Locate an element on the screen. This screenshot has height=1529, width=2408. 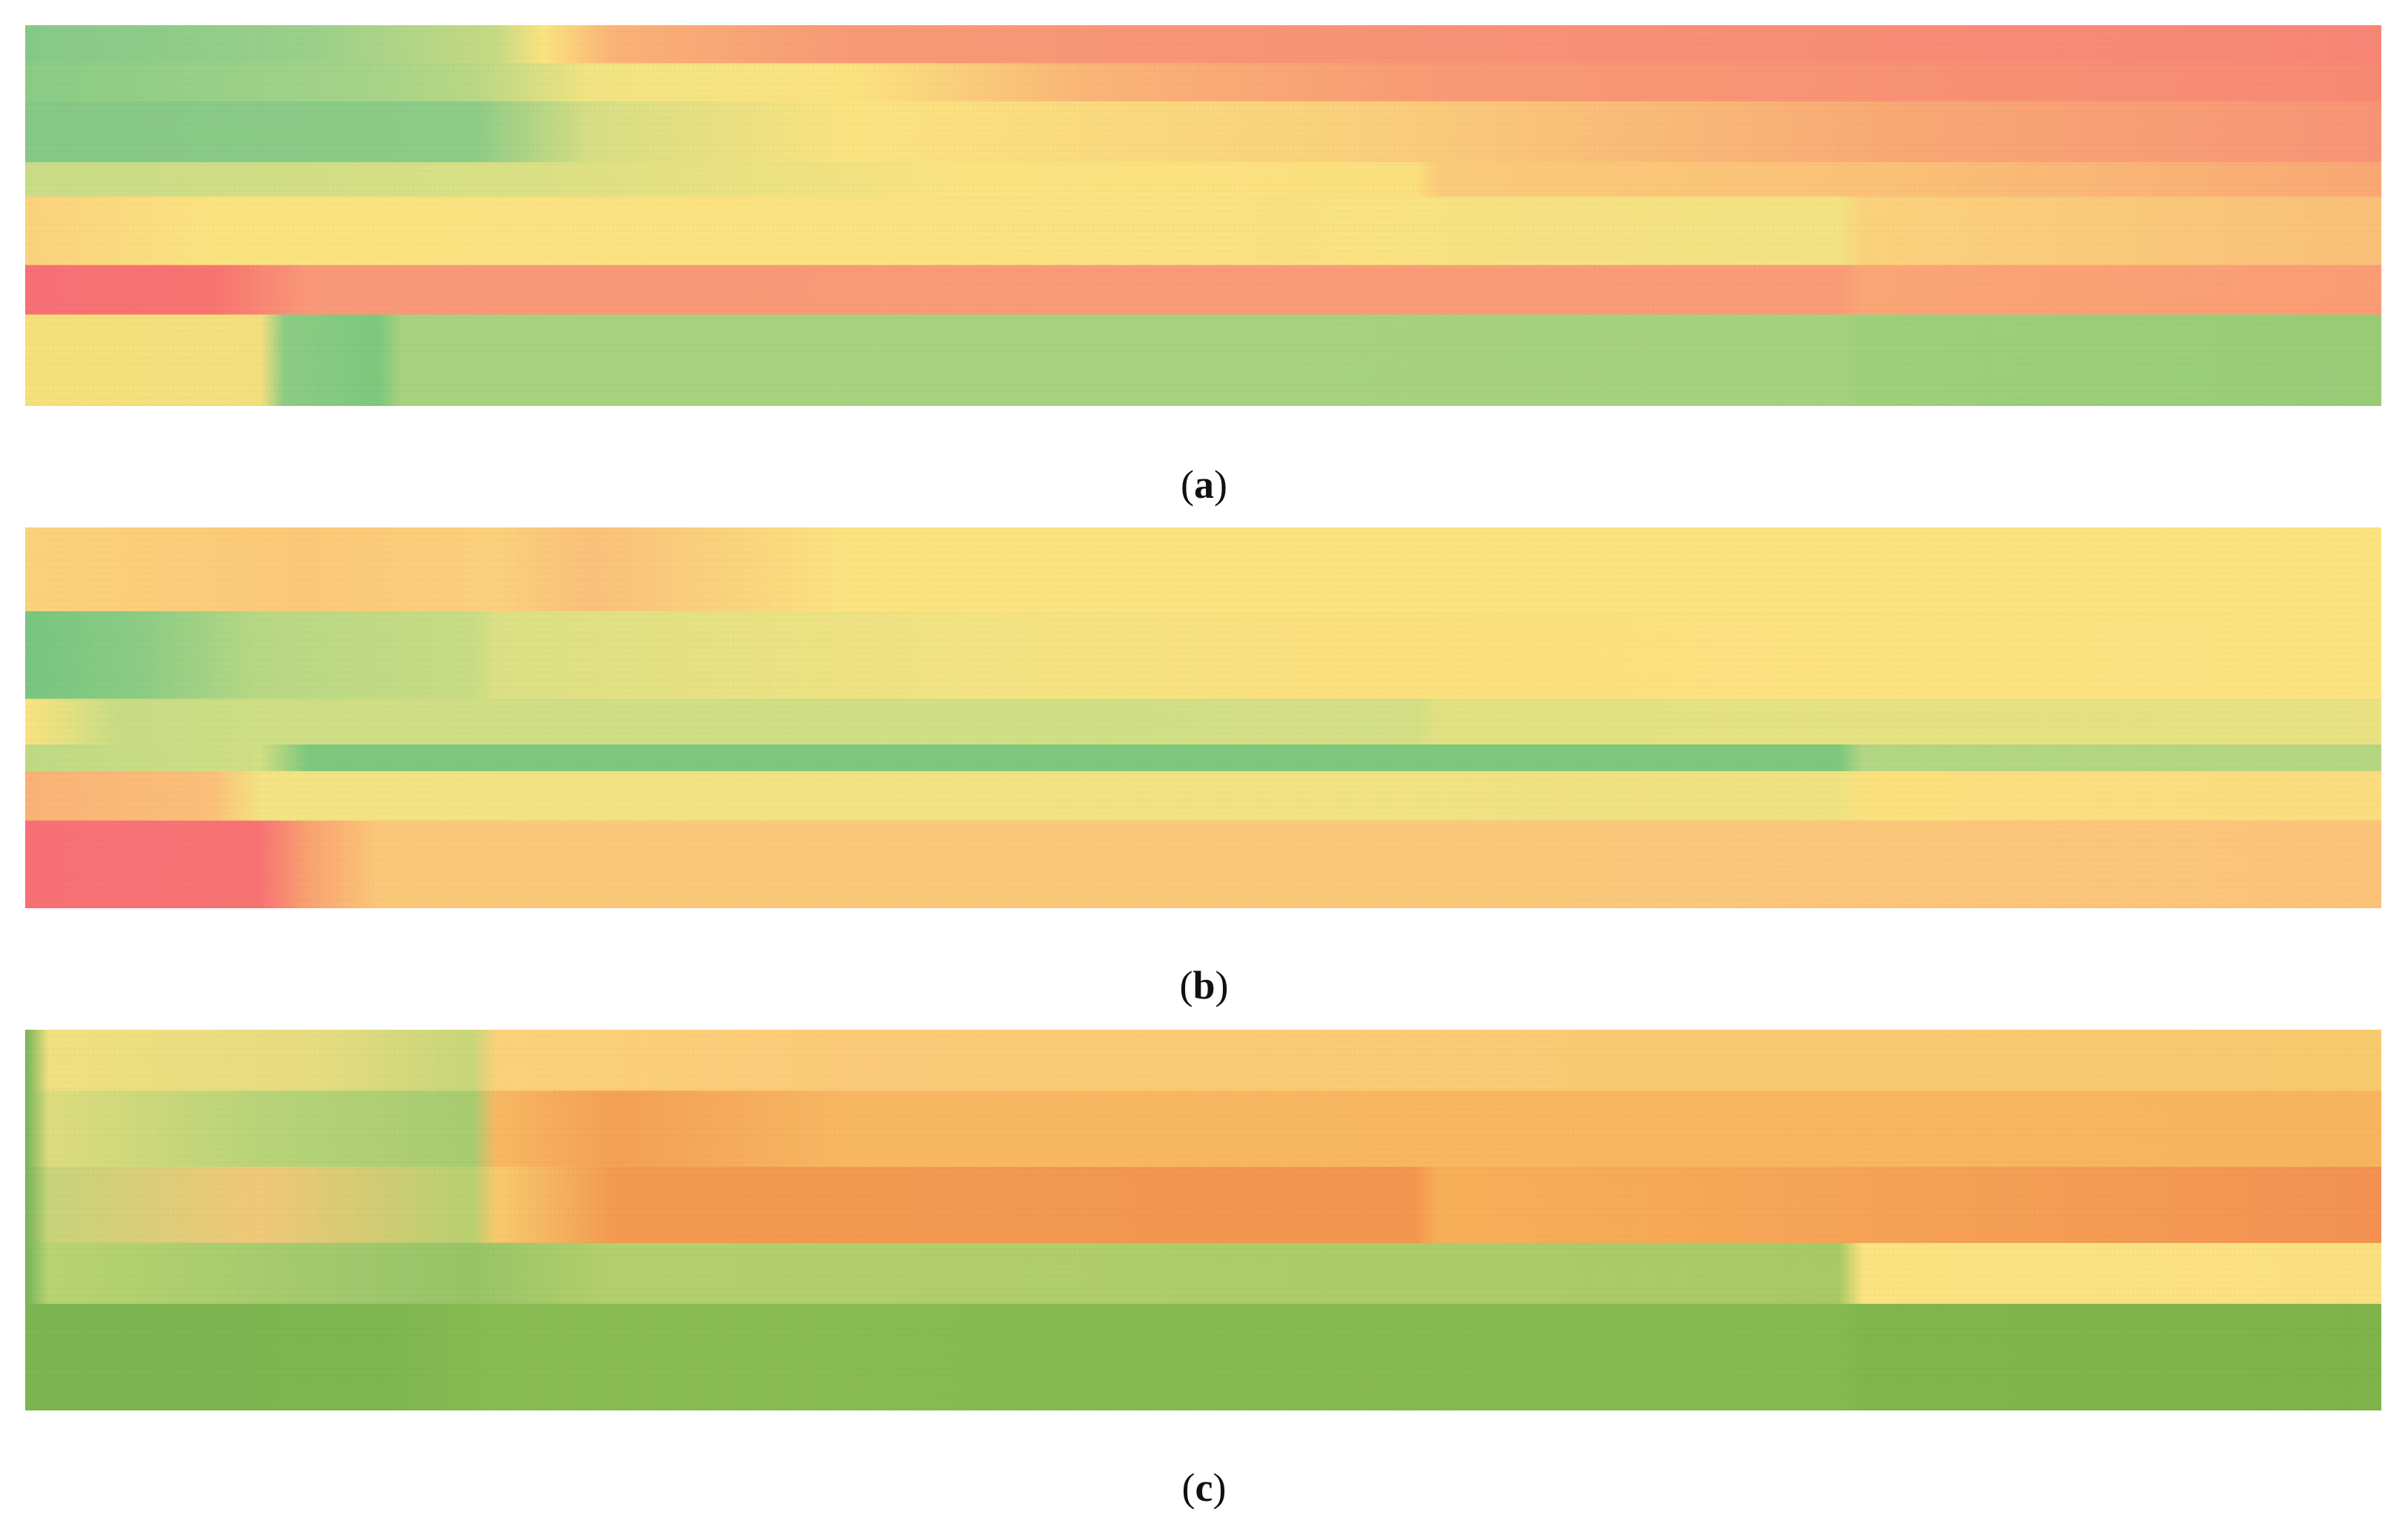
caption-letter: c is located at coordinates (1204, 1487).